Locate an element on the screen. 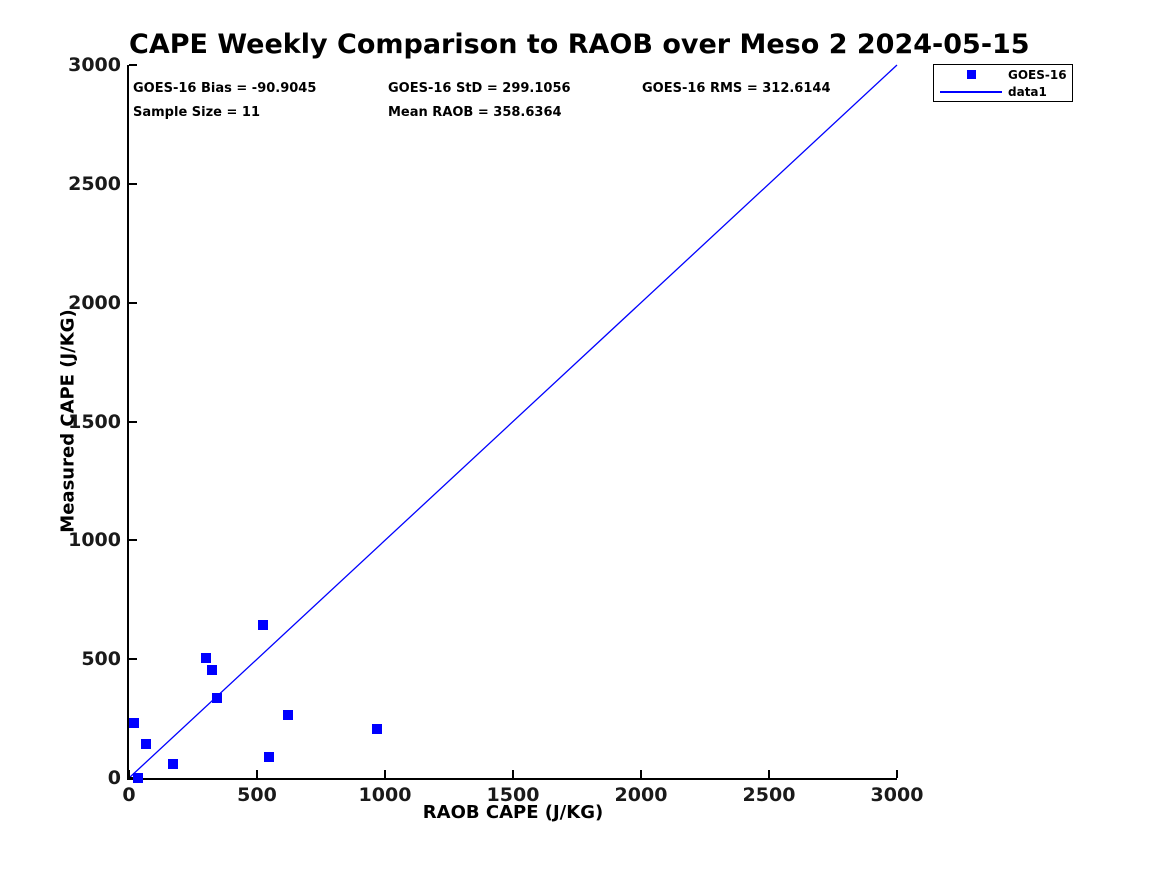 The image size is (1167, 875). x-tick-label: 0 is located at coordinates (129, 795).